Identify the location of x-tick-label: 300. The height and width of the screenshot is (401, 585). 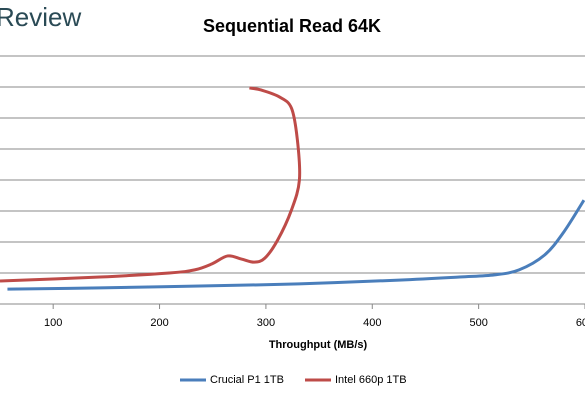
(266, 323).